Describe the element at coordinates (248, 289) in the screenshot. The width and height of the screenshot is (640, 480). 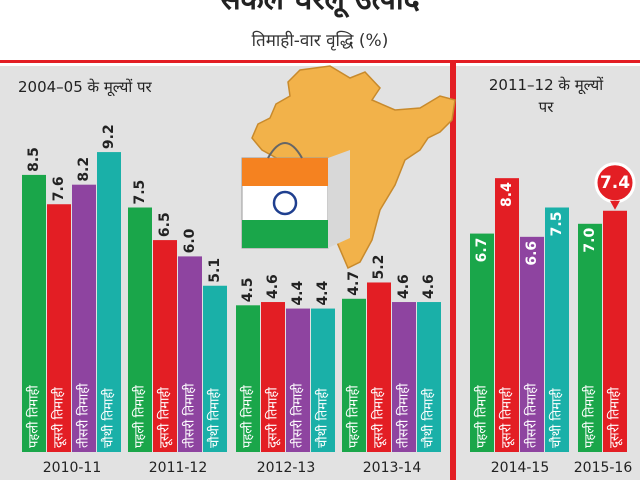
I see `value-label: 4.5` at that location.